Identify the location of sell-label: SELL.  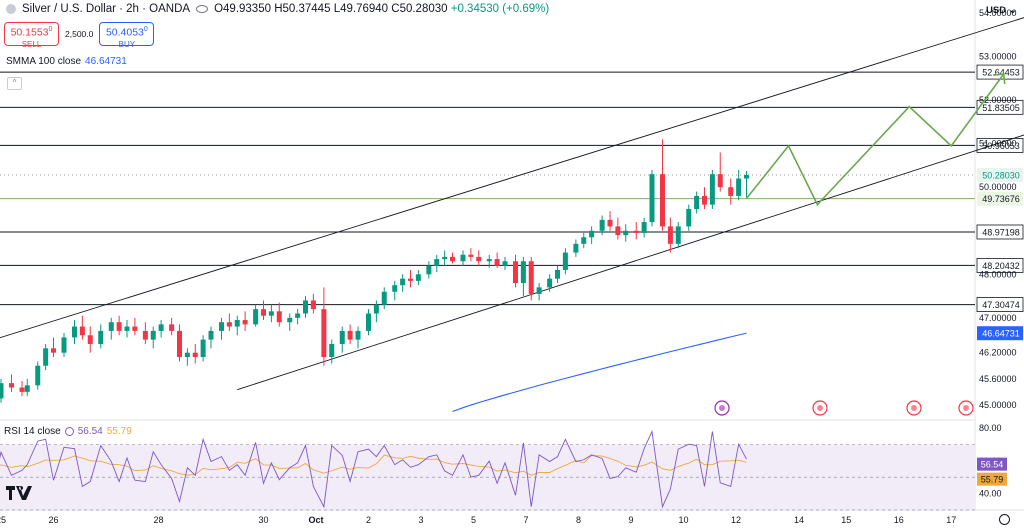
(31, 44).